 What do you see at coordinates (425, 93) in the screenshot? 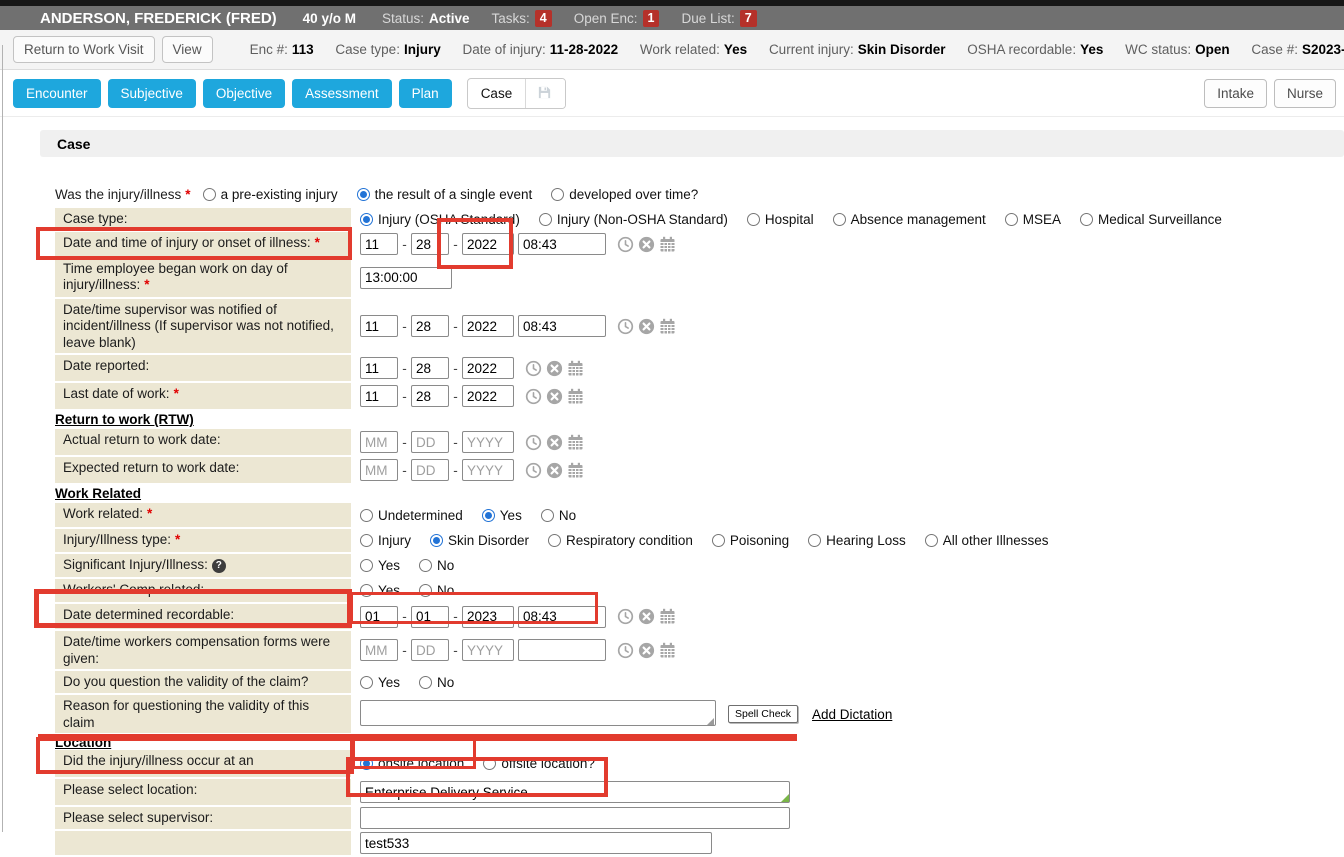
I see `tab-plan: Plan` at bounding box center [425, 93].